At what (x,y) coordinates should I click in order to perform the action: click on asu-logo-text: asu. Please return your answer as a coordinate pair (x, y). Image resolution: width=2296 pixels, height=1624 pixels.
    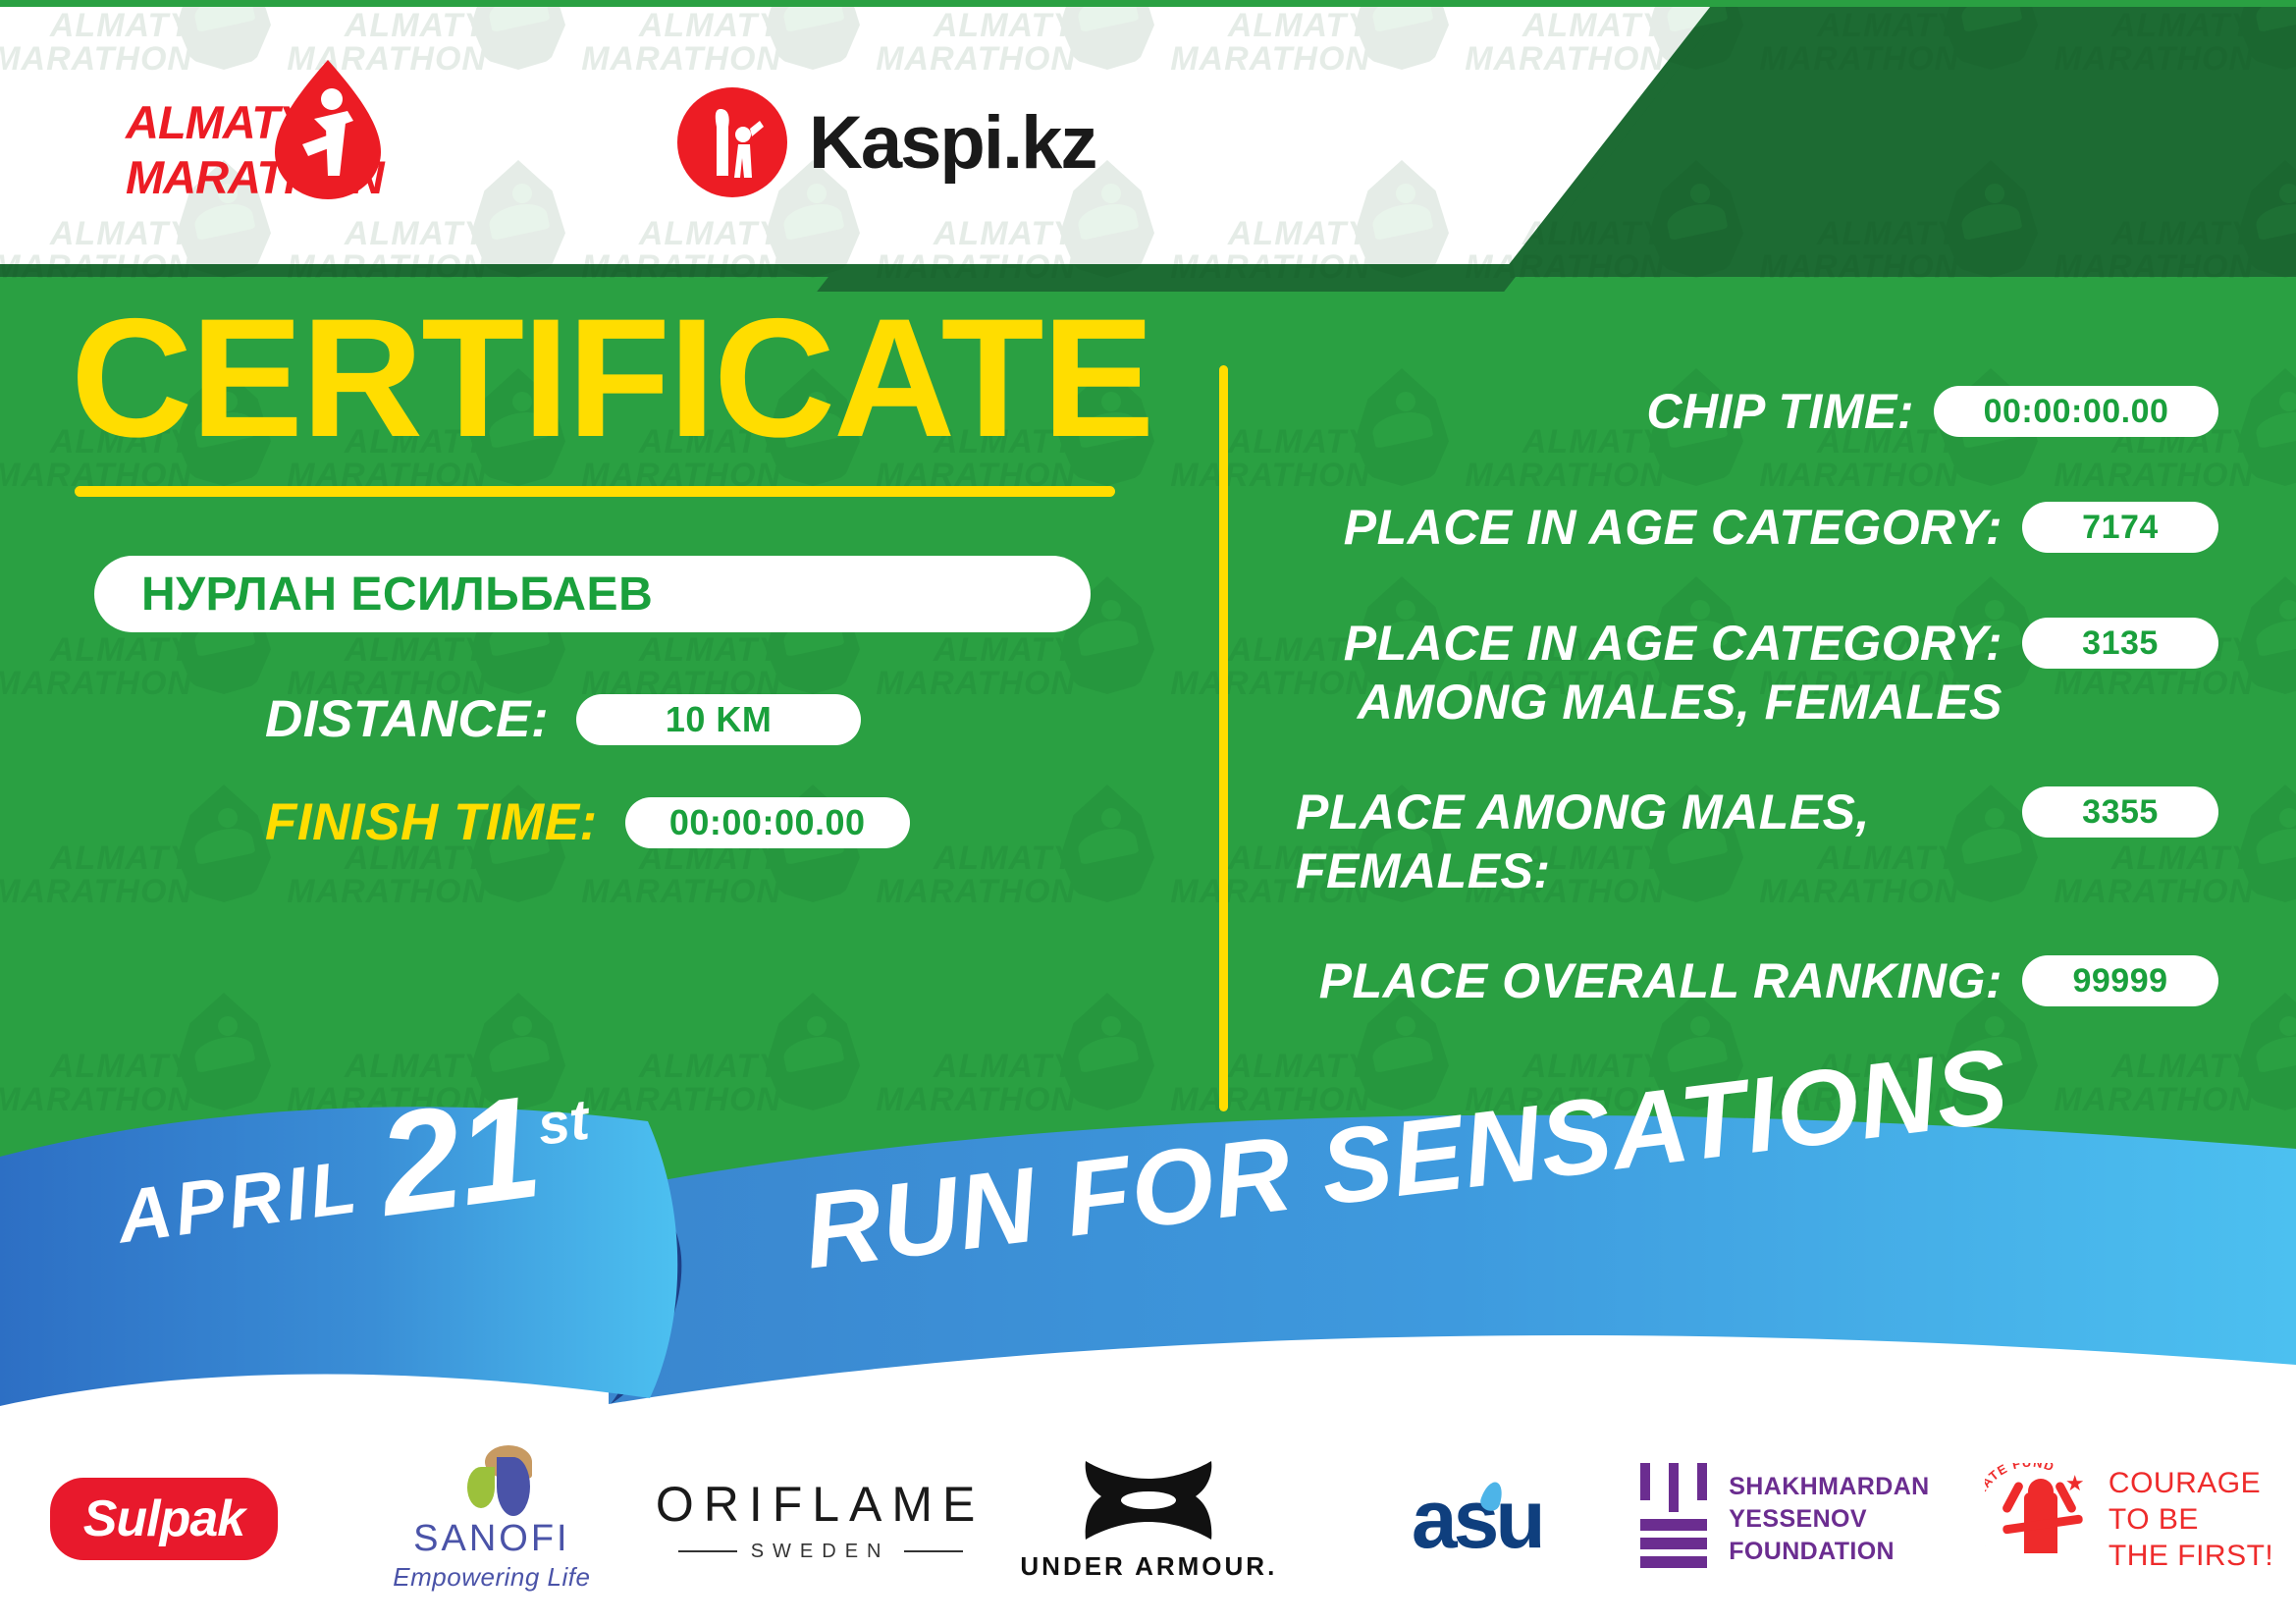
    Looking at the image, I should click on (1479, 1519).